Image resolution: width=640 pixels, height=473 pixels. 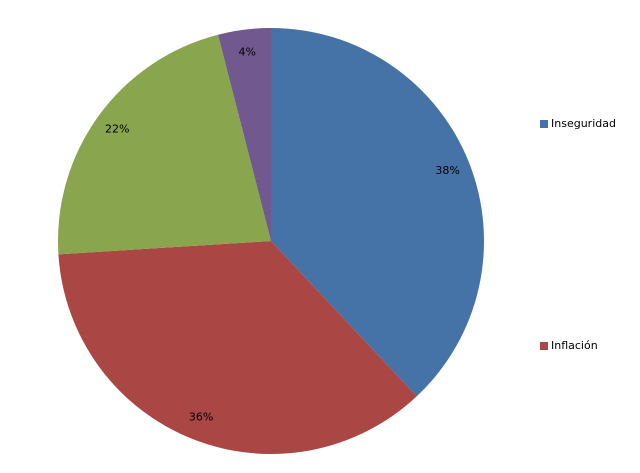 I want to click on legend-label: Inseguridad, so click(x=583, y=123).